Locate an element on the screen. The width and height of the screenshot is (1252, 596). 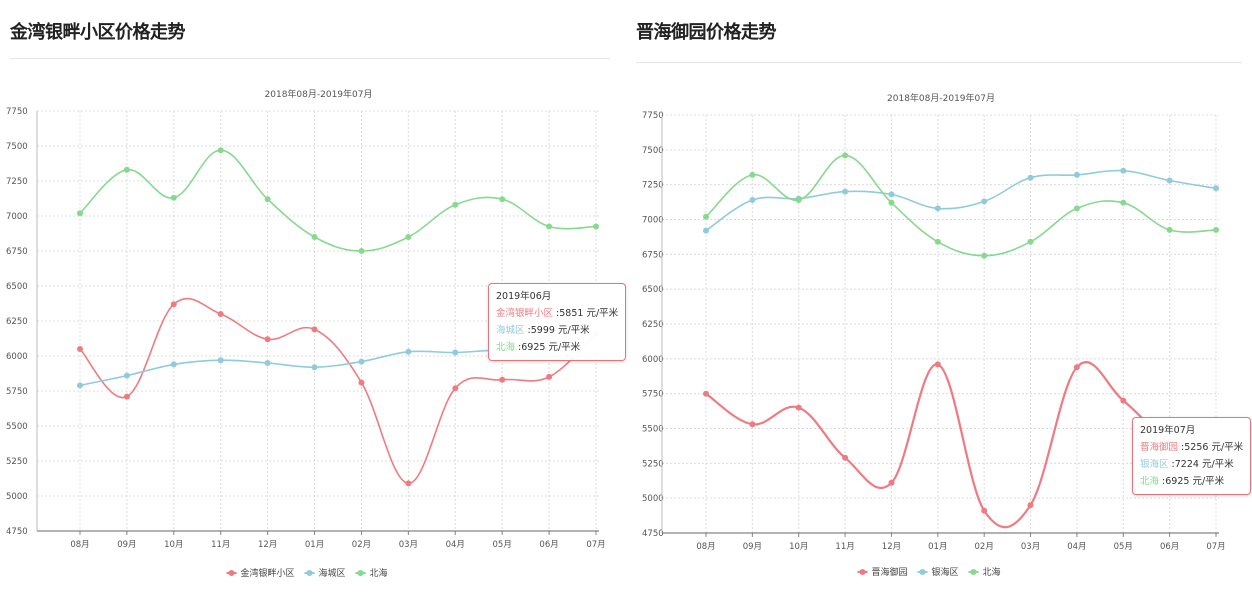
tooltip-series-name: 北海 is located at coordinates (1150, 481).